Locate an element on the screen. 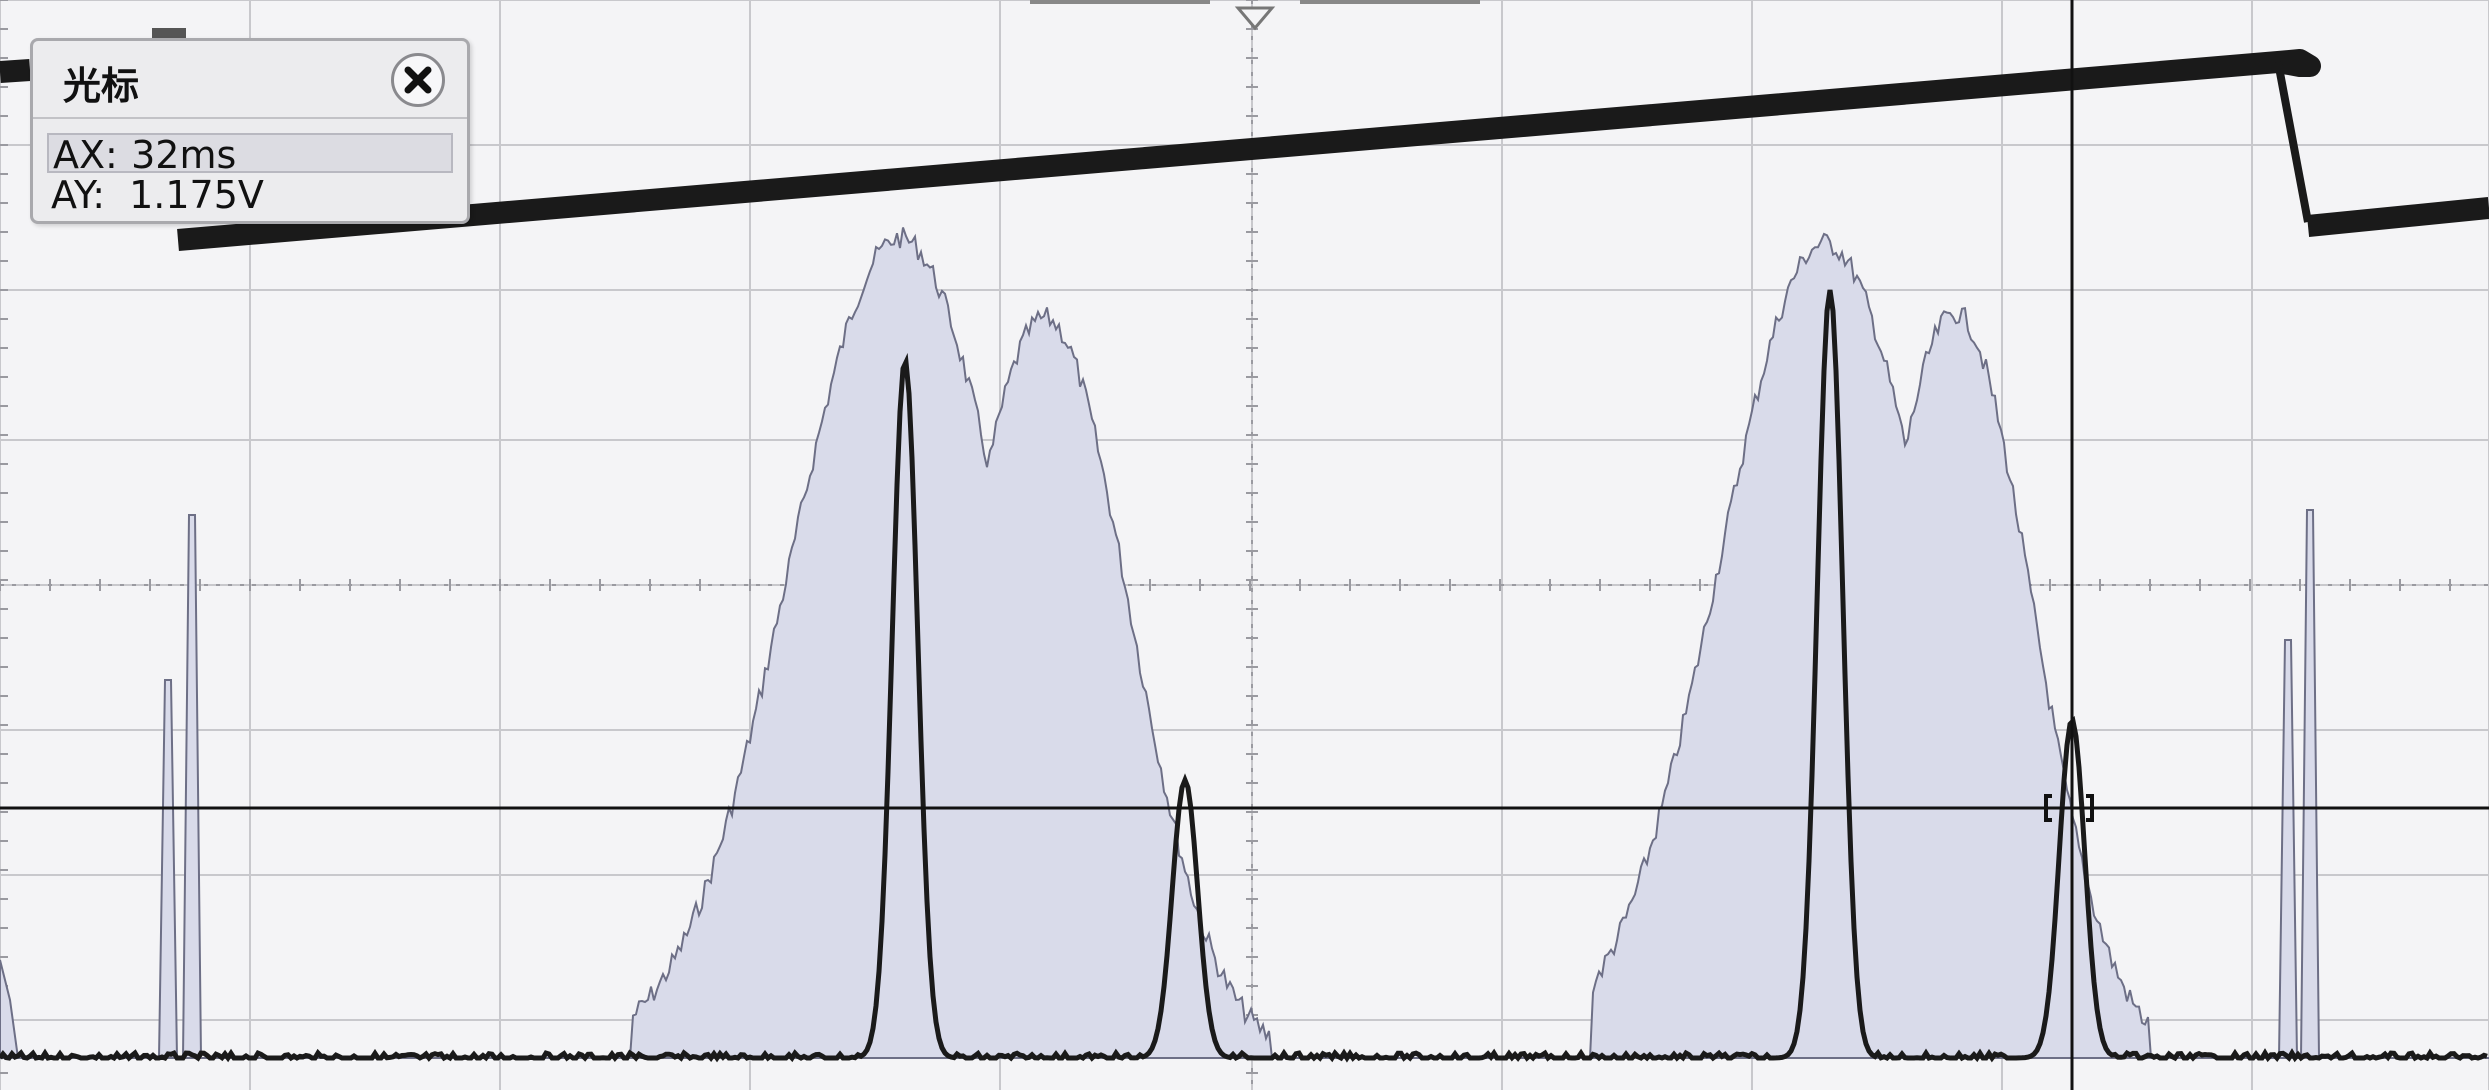 The height and width of the screenshot is (1090, 2489). ax-value: 32ms is located at coordinates (184, 155).